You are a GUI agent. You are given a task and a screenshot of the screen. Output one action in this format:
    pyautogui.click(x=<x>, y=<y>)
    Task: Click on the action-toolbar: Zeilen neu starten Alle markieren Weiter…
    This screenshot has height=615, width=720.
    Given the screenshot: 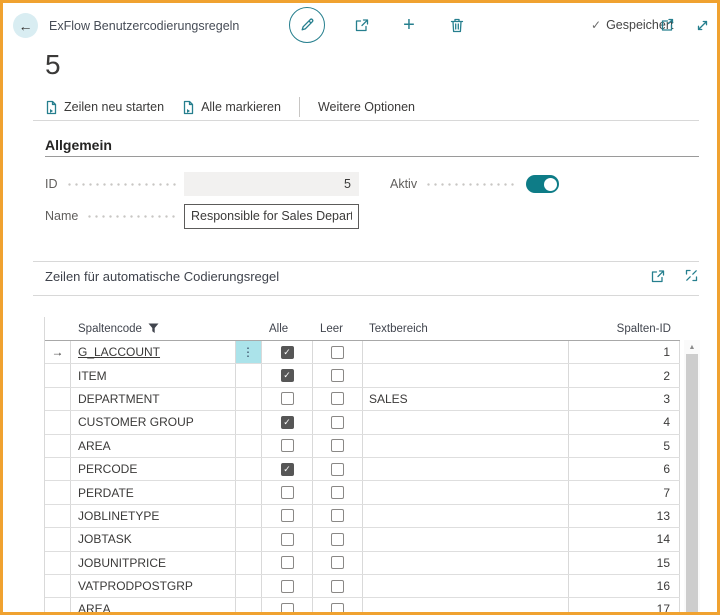 What is the action you would take?
    pyautogui.click(x=230, y=107)
    